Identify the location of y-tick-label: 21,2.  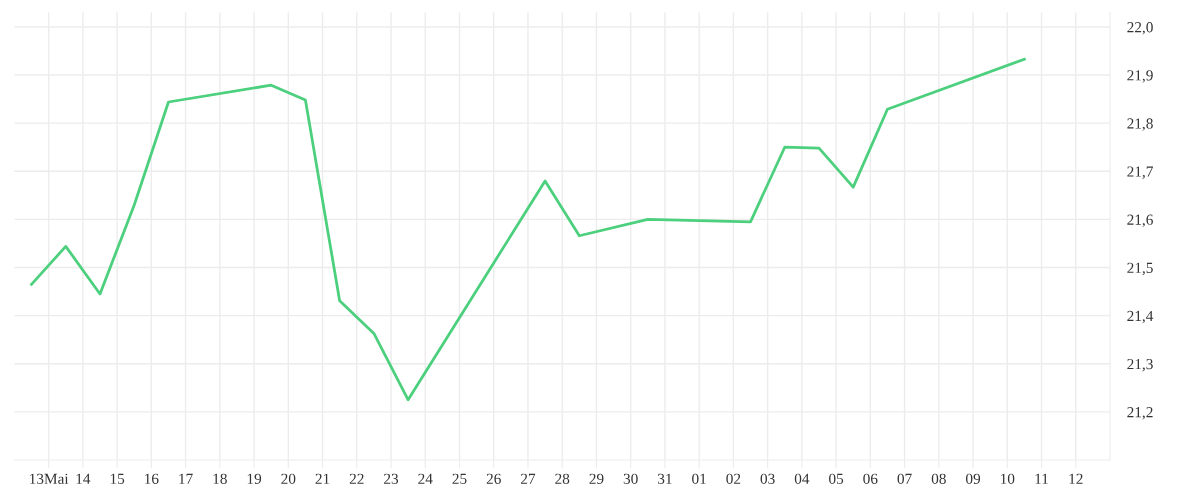
(1140, 413).